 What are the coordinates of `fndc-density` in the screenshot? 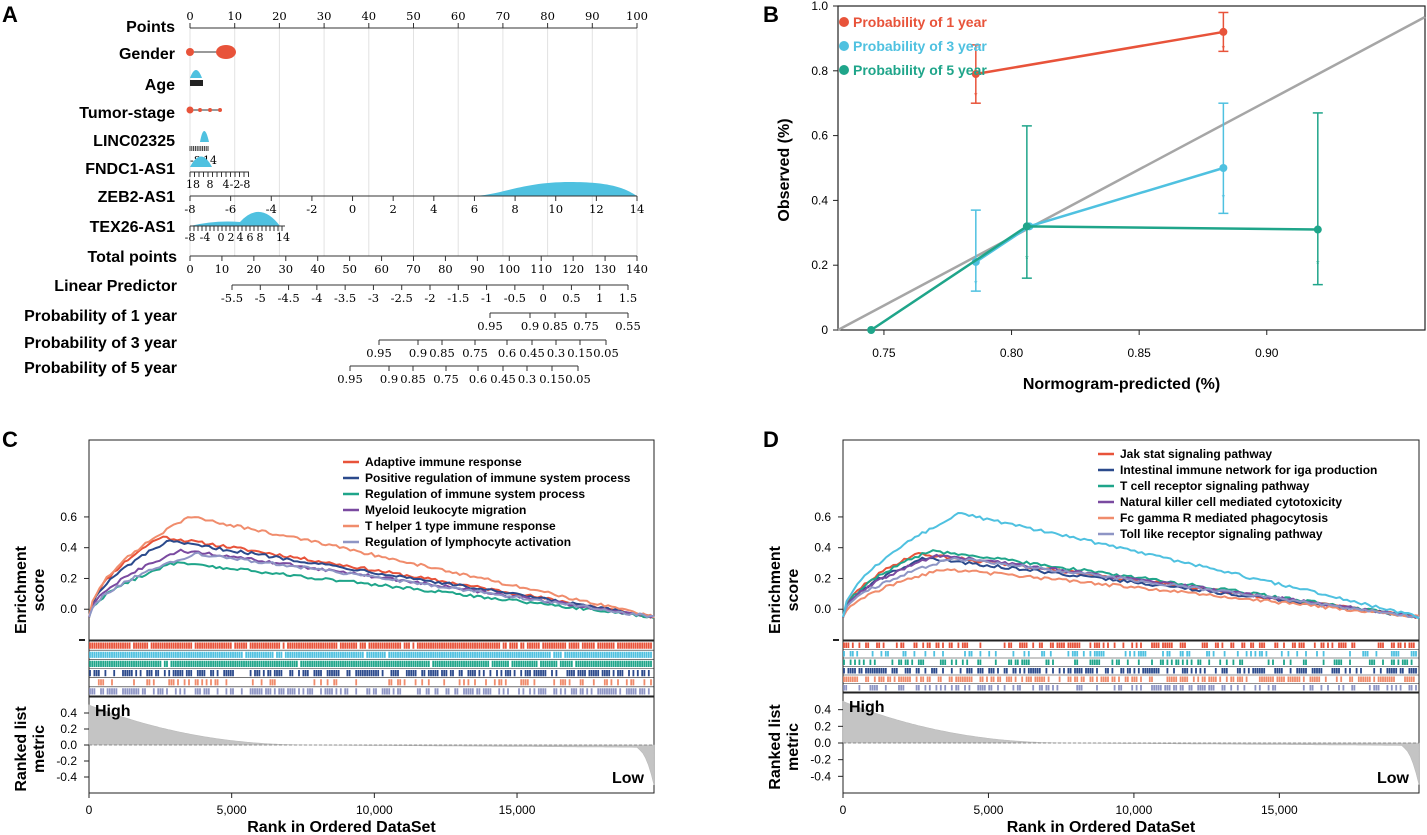 It's located at (201, 161).